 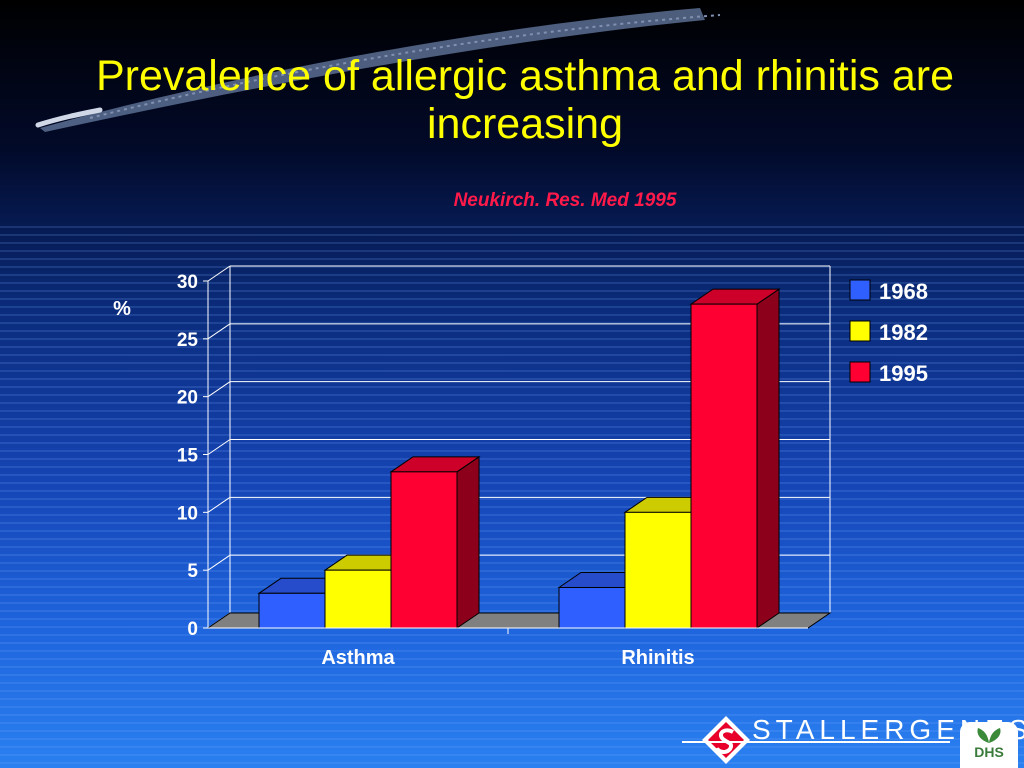 I want to click on dhs-badge, so click(x=989, y=745).